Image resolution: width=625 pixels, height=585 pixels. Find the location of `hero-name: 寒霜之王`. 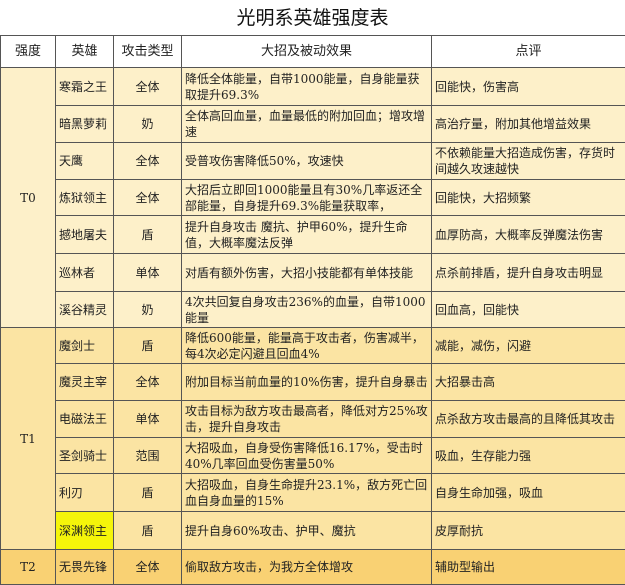

hero-name: 寒霜之王 is located at coordinates (85, 87).